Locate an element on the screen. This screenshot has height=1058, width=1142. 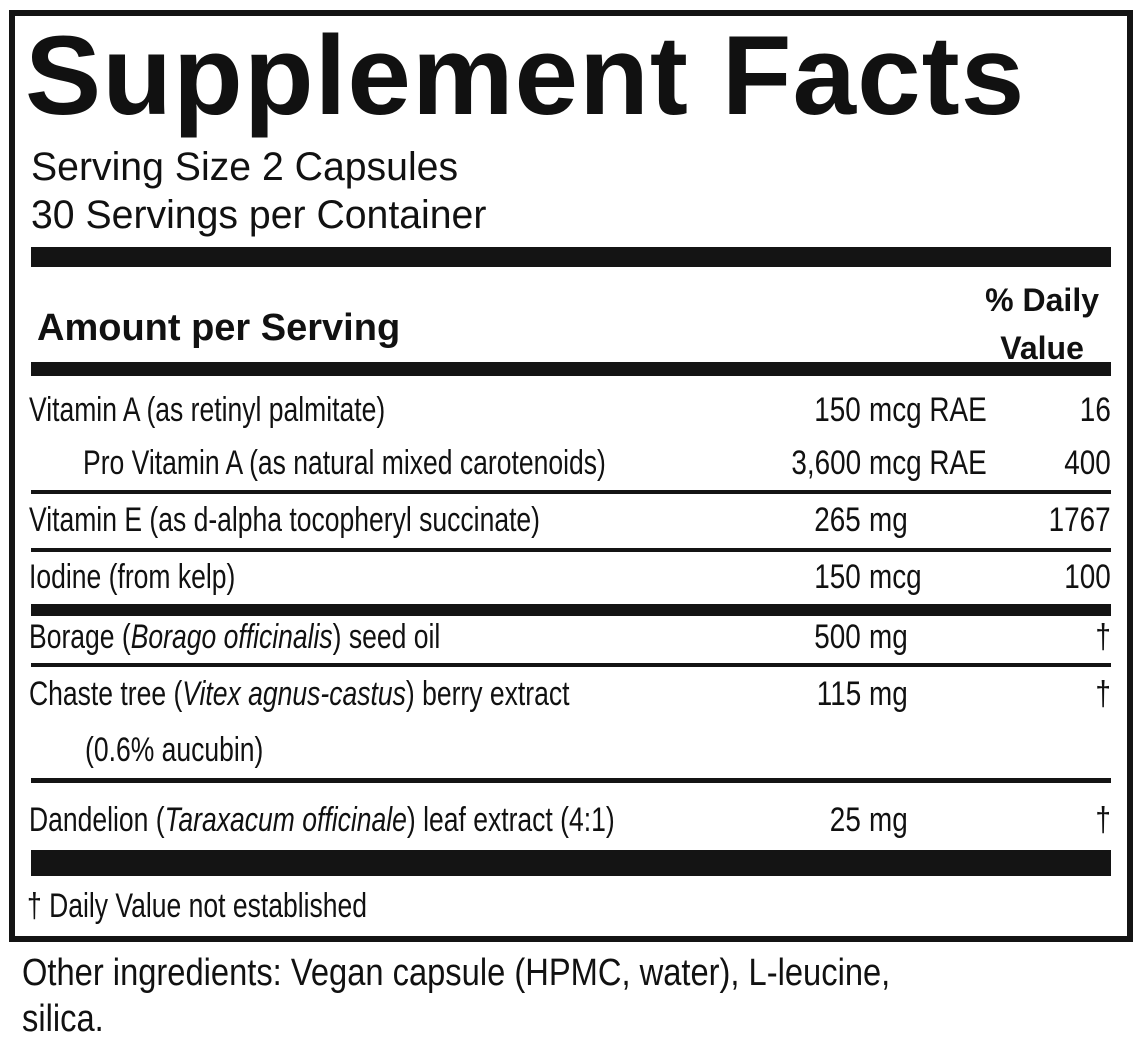
daily-value-header-line2: Value is located at coordinates (1042, 348).